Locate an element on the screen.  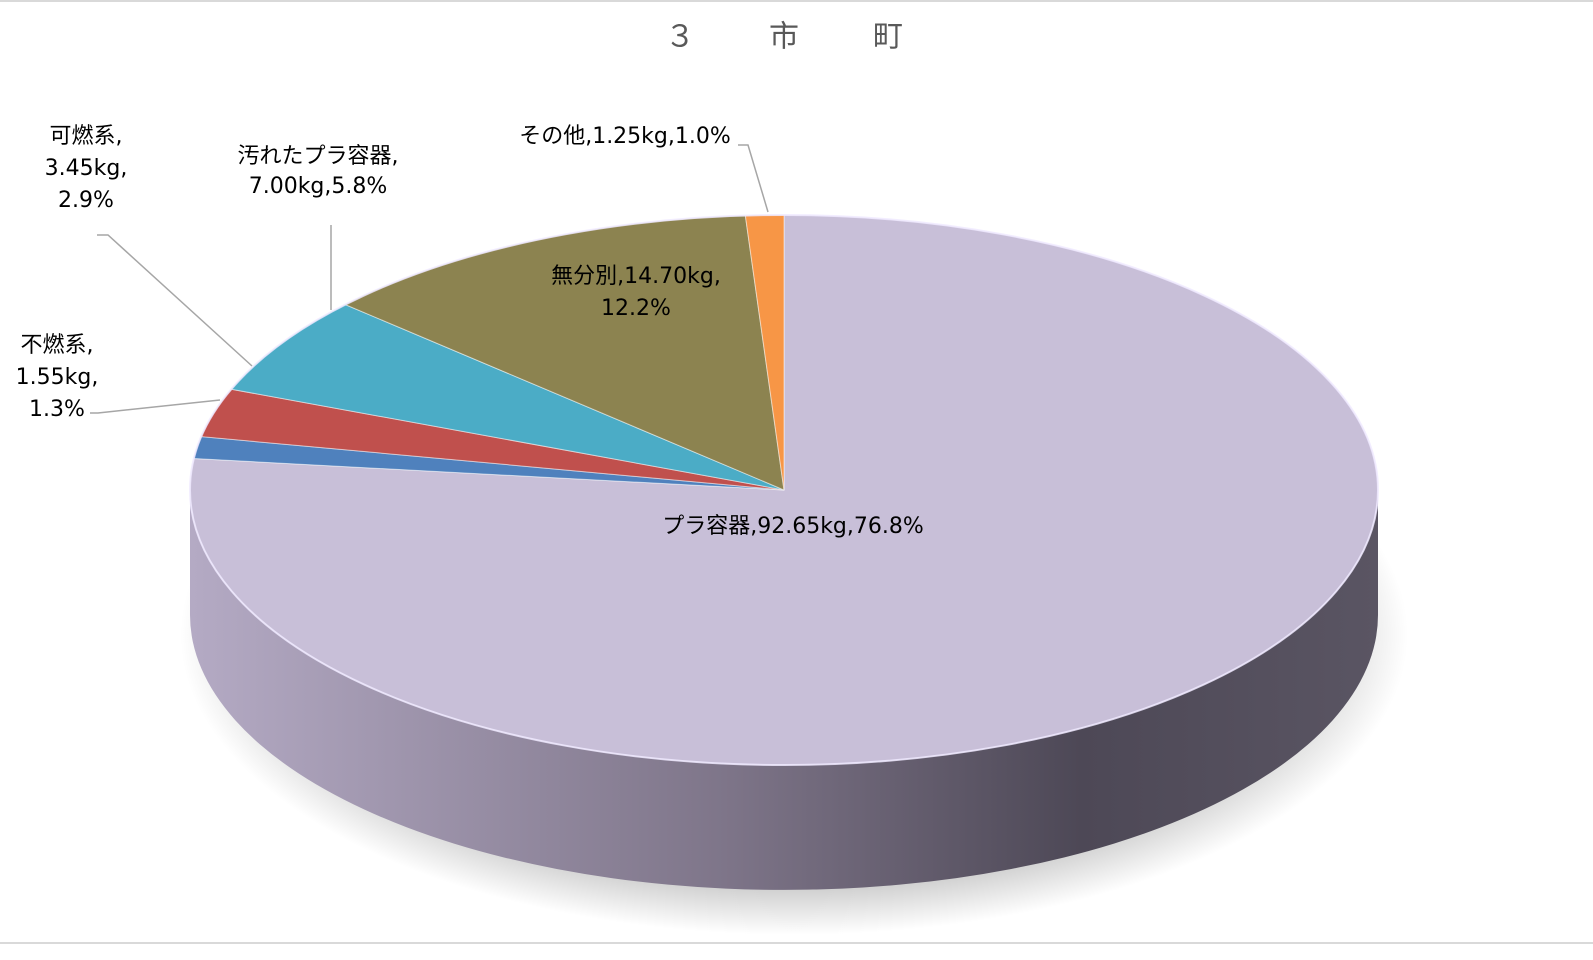
data-label: 2.9% is located at coordinates (86, 200).